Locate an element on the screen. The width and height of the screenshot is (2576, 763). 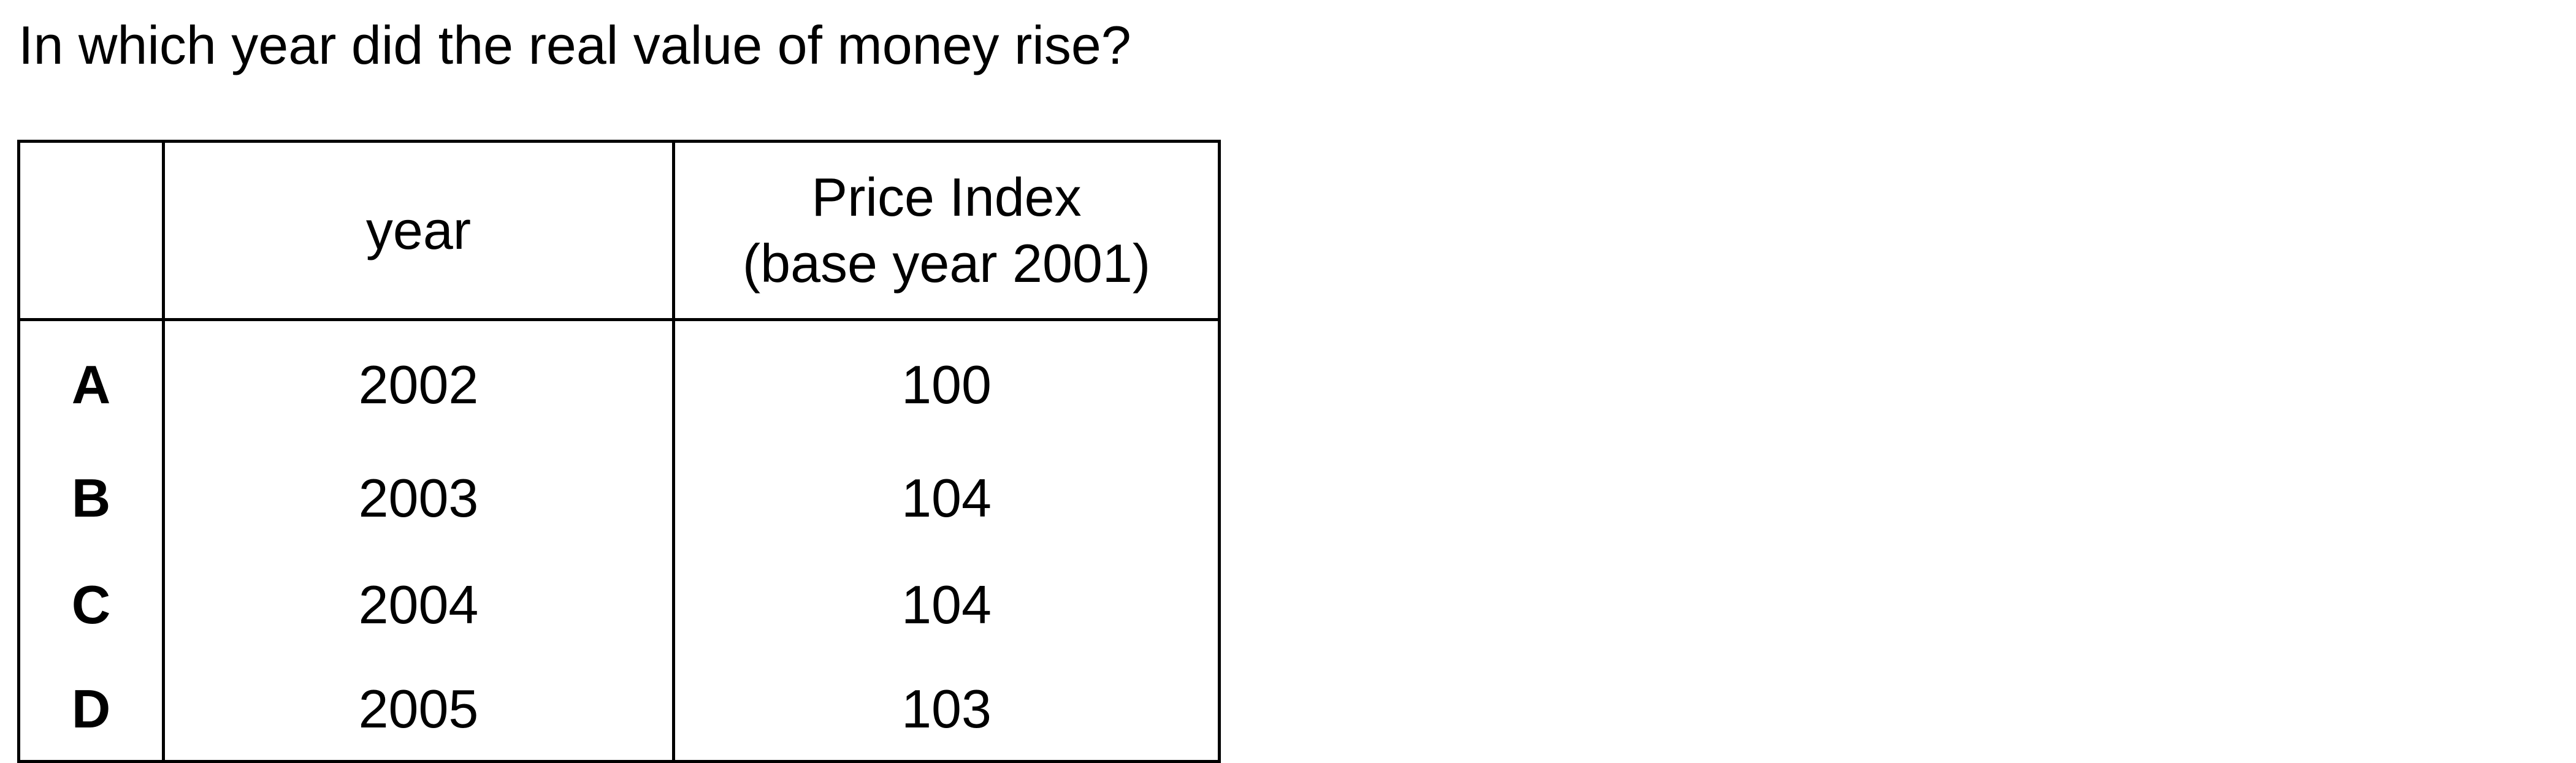
header-price-index-line2: (base year 2001) is located at coordinates (946, 263).